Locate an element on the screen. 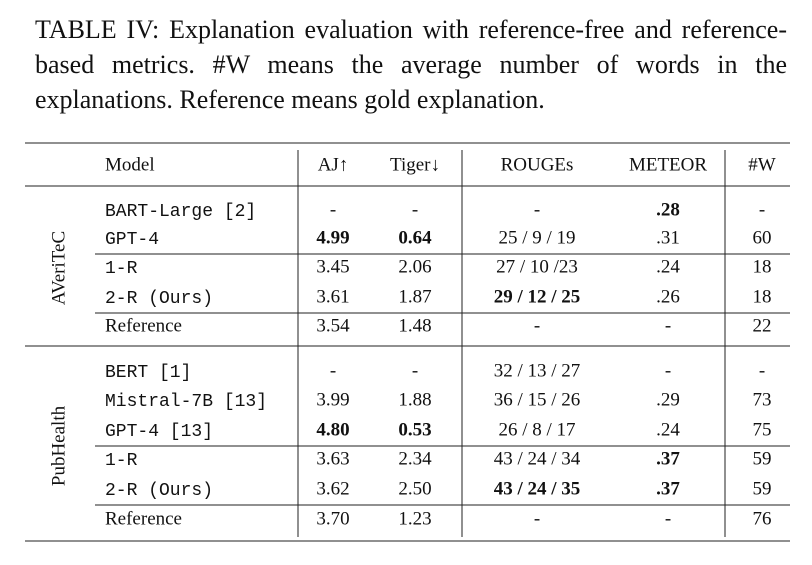 The image size is (812, 565). table-cell: 3.62 is located at coordinates (332, 488).